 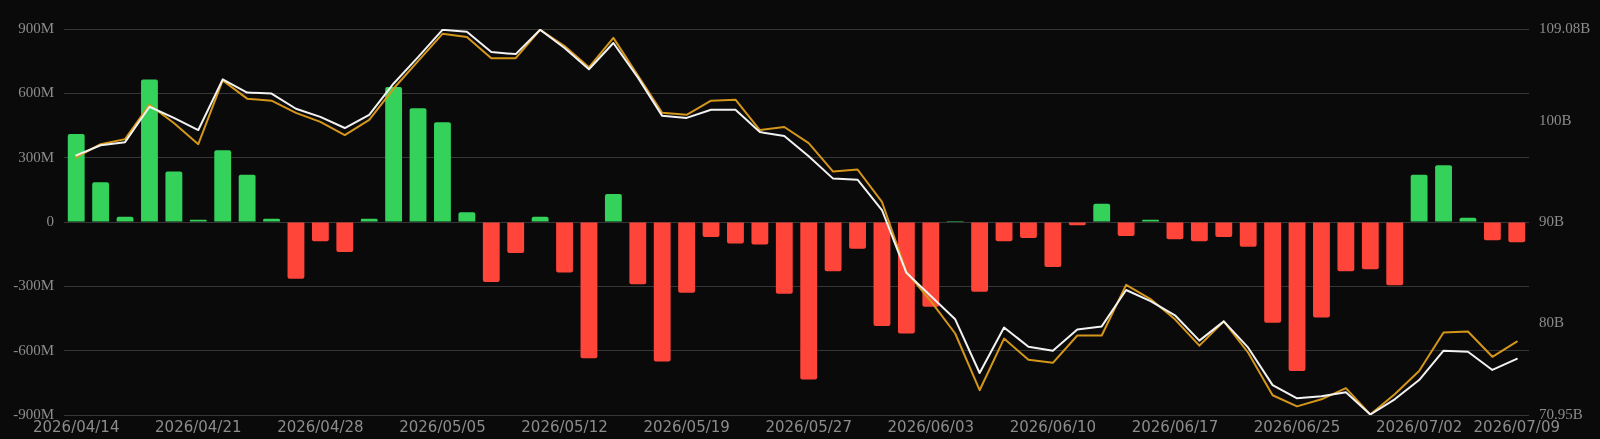 What do you see at coordinates (1297, 426) in the screenshot?
I see `x-tick-label: 2026/06/25` at bounding box center [1297, 426].